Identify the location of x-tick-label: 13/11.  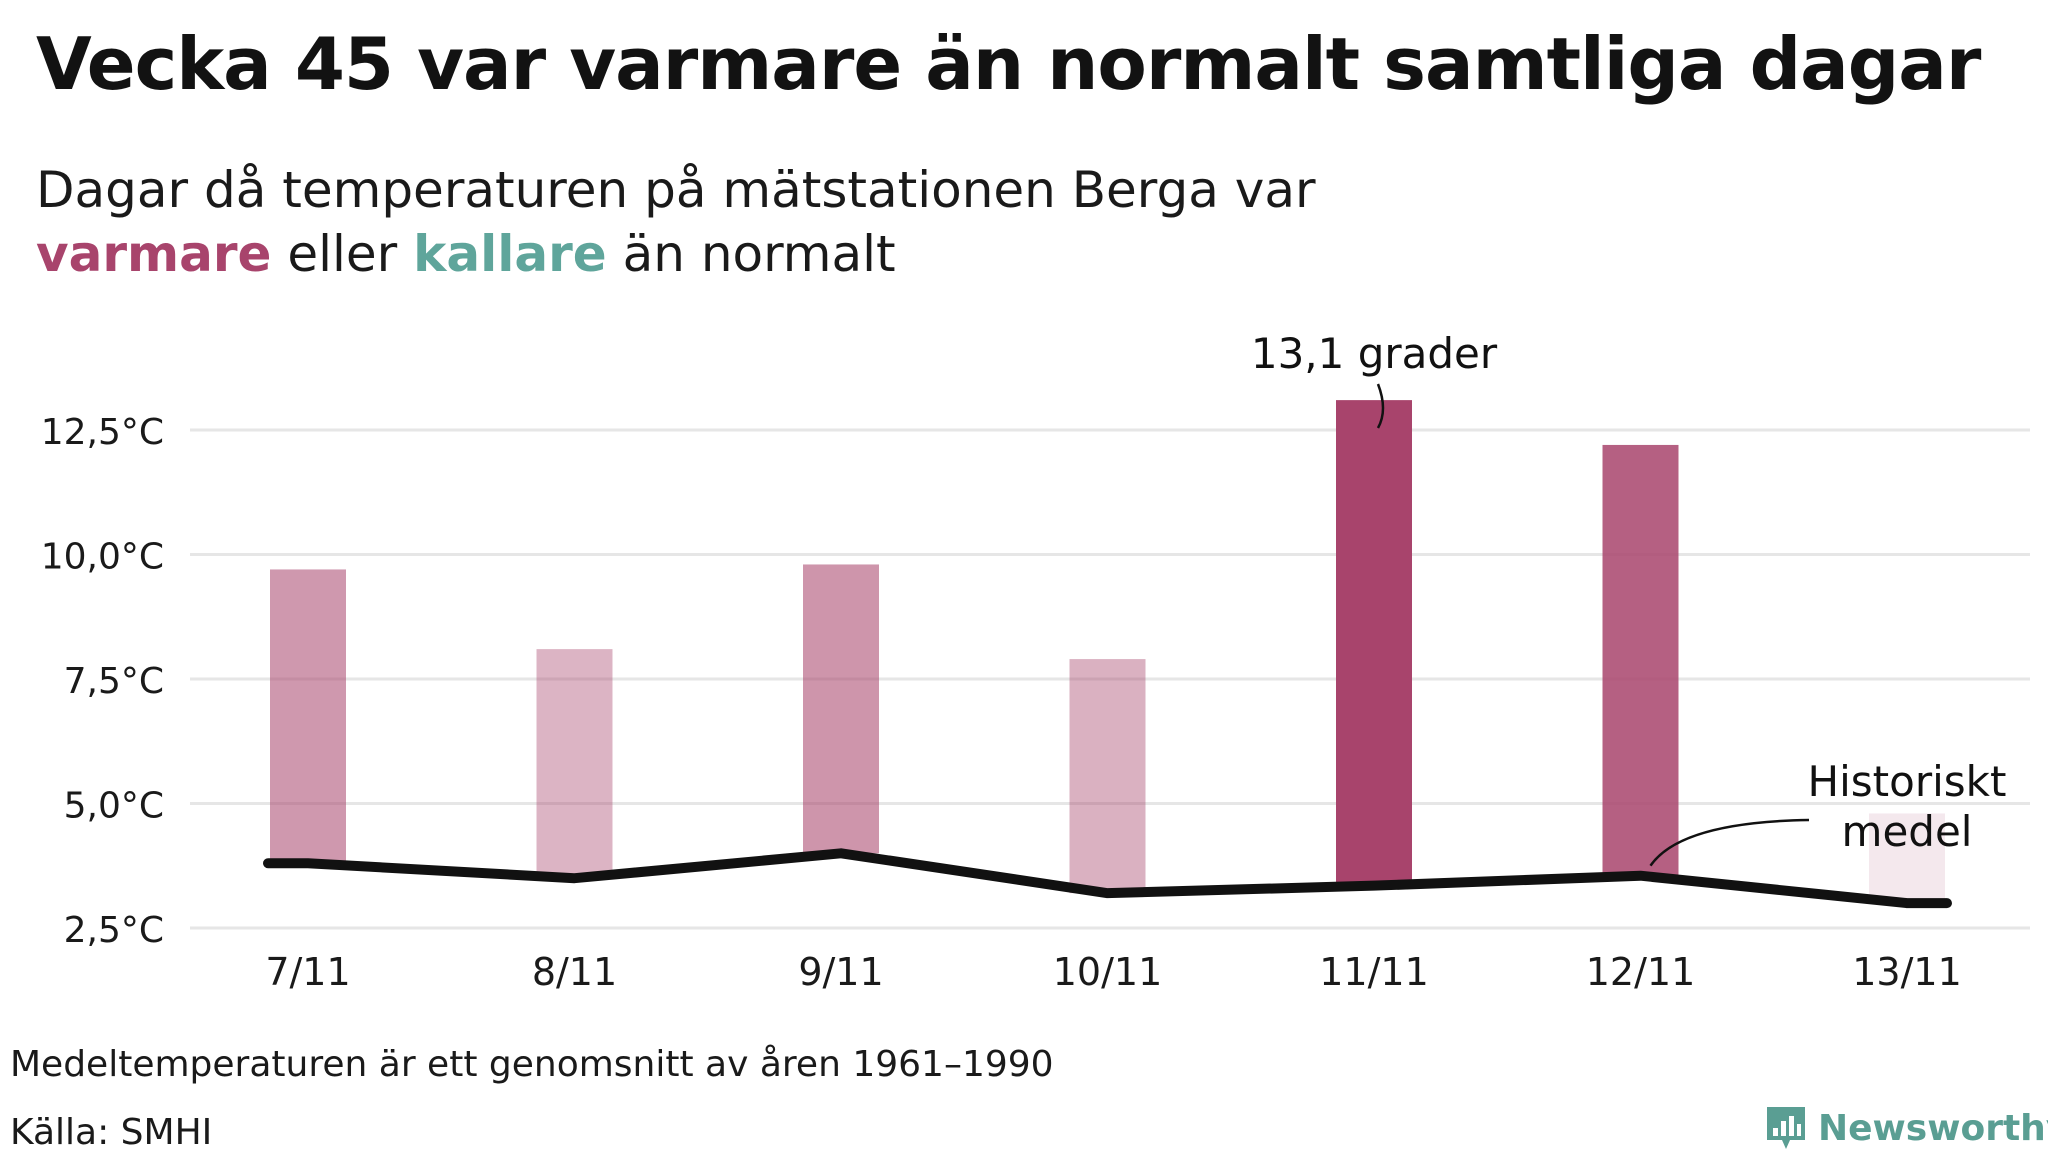
(1907, 972).